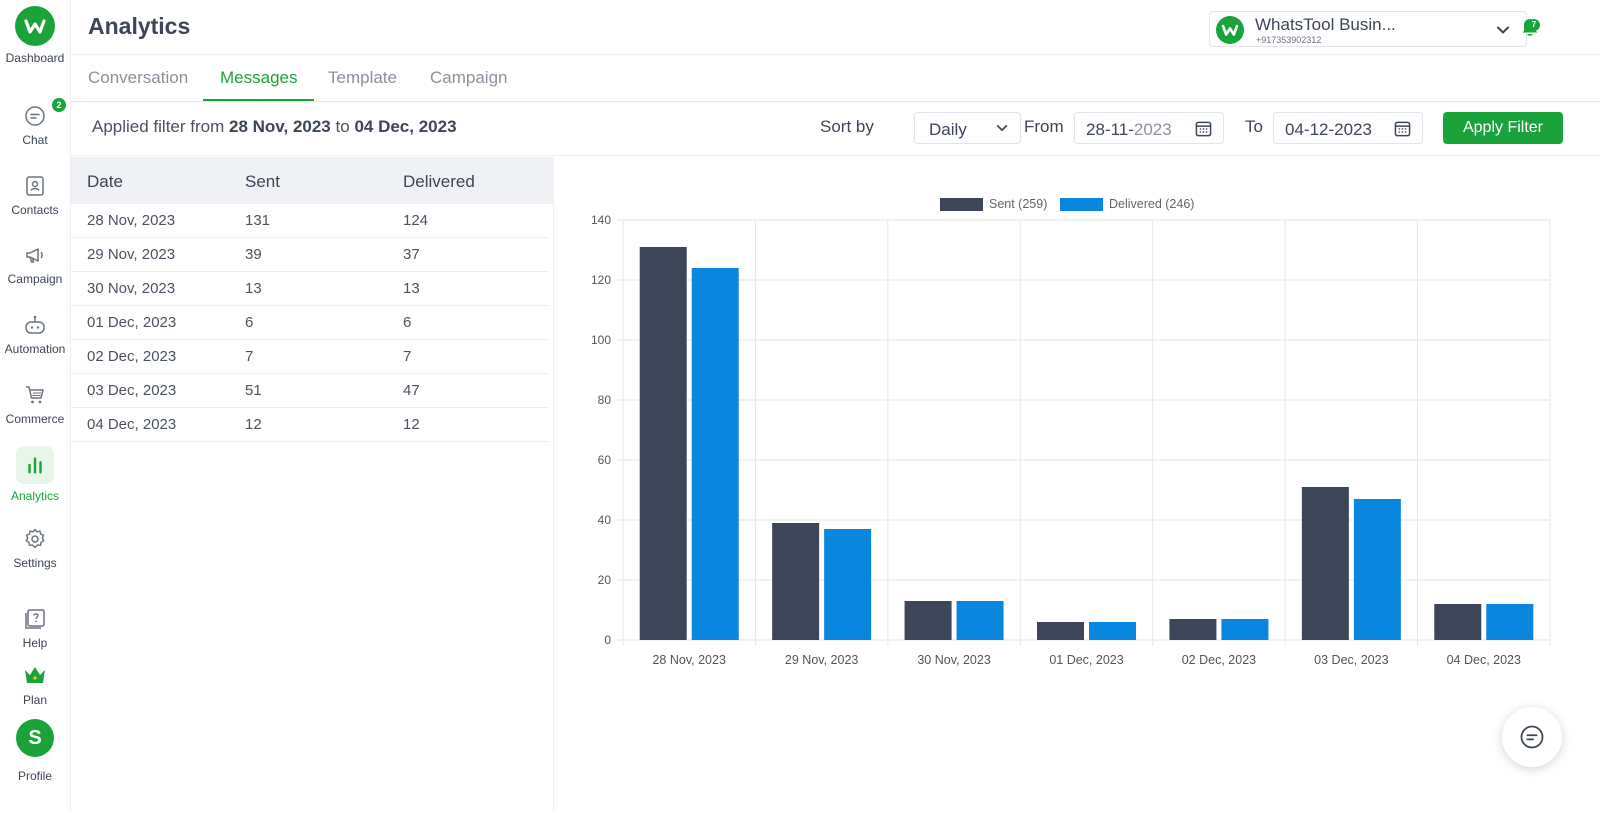 The image size is (1600, 817). Describe the element at coordinates (35, 122) in the screenshot. I see `sidebar-item-chat: 2 Chat` at that location.